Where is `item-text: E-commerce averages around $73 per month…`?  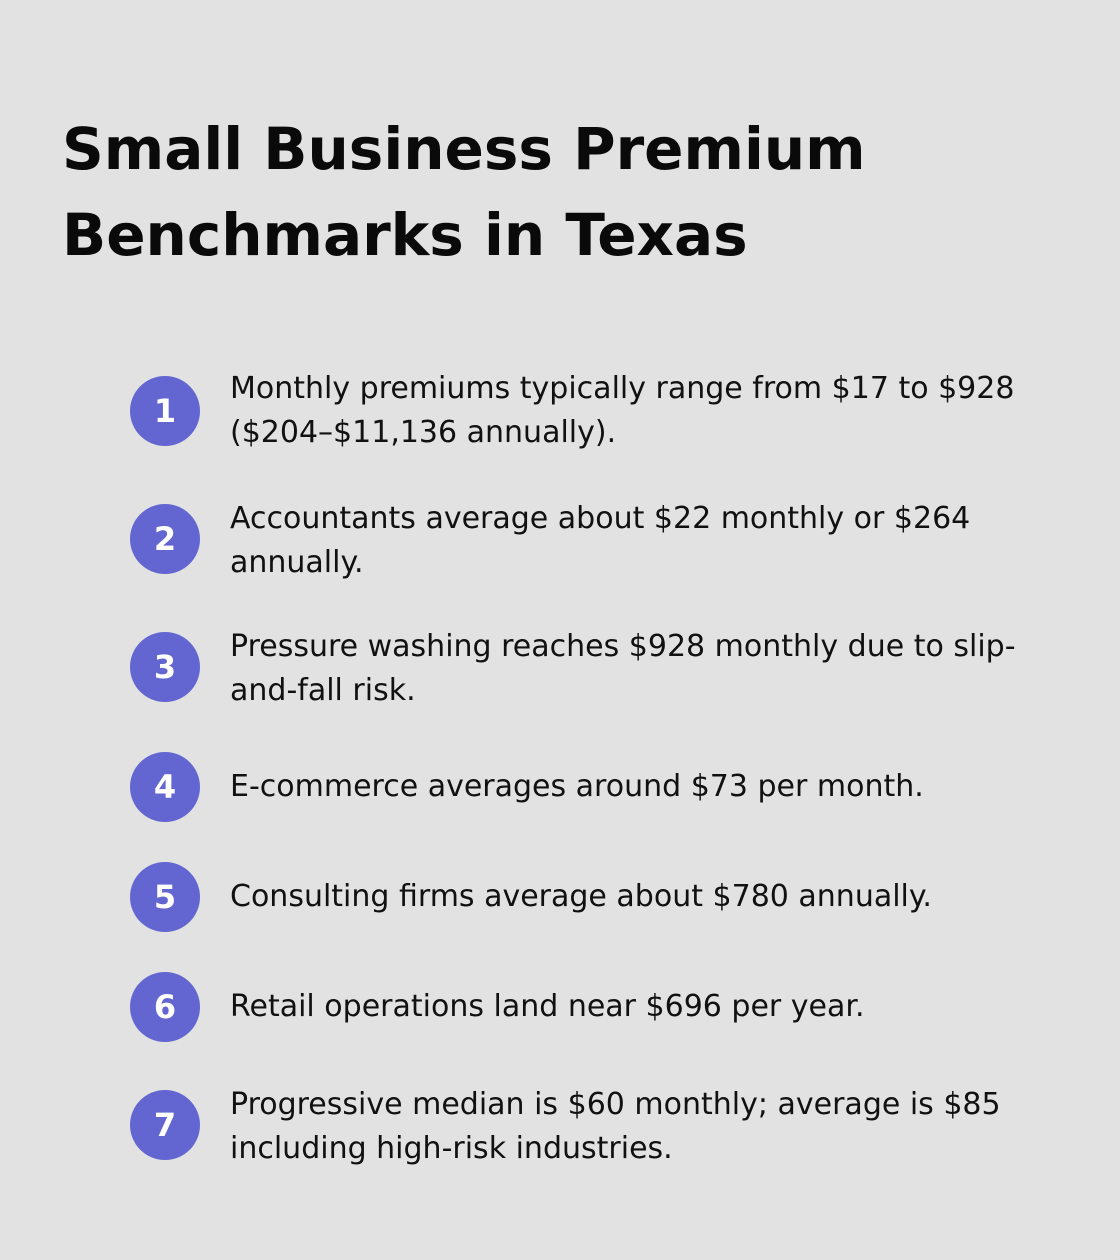
item-text: E-commerce averages around $73 per month… is located at coordinates (577, 786).